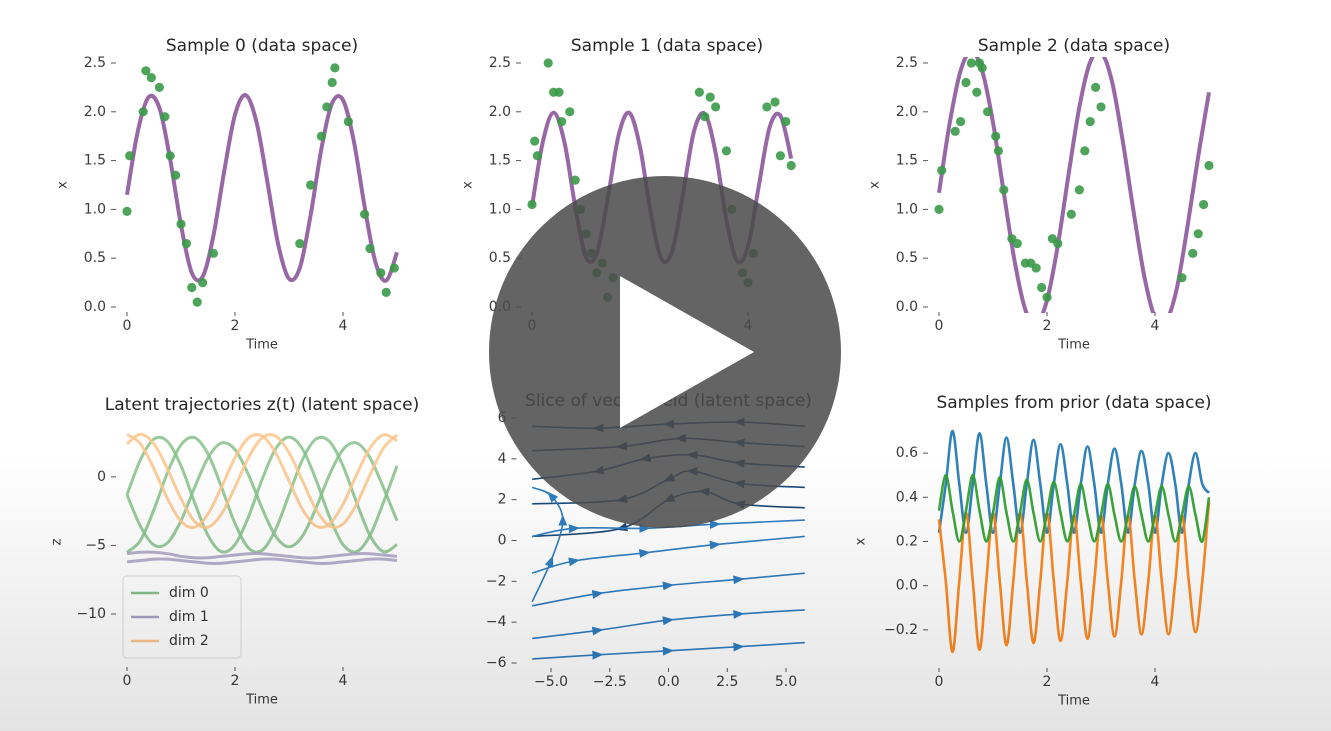 The width and height of the screenshot is (1331, 731). Describe the element at coordinates (189, 641) in the screenshot. I see `legend-label: dim 2` at that location.